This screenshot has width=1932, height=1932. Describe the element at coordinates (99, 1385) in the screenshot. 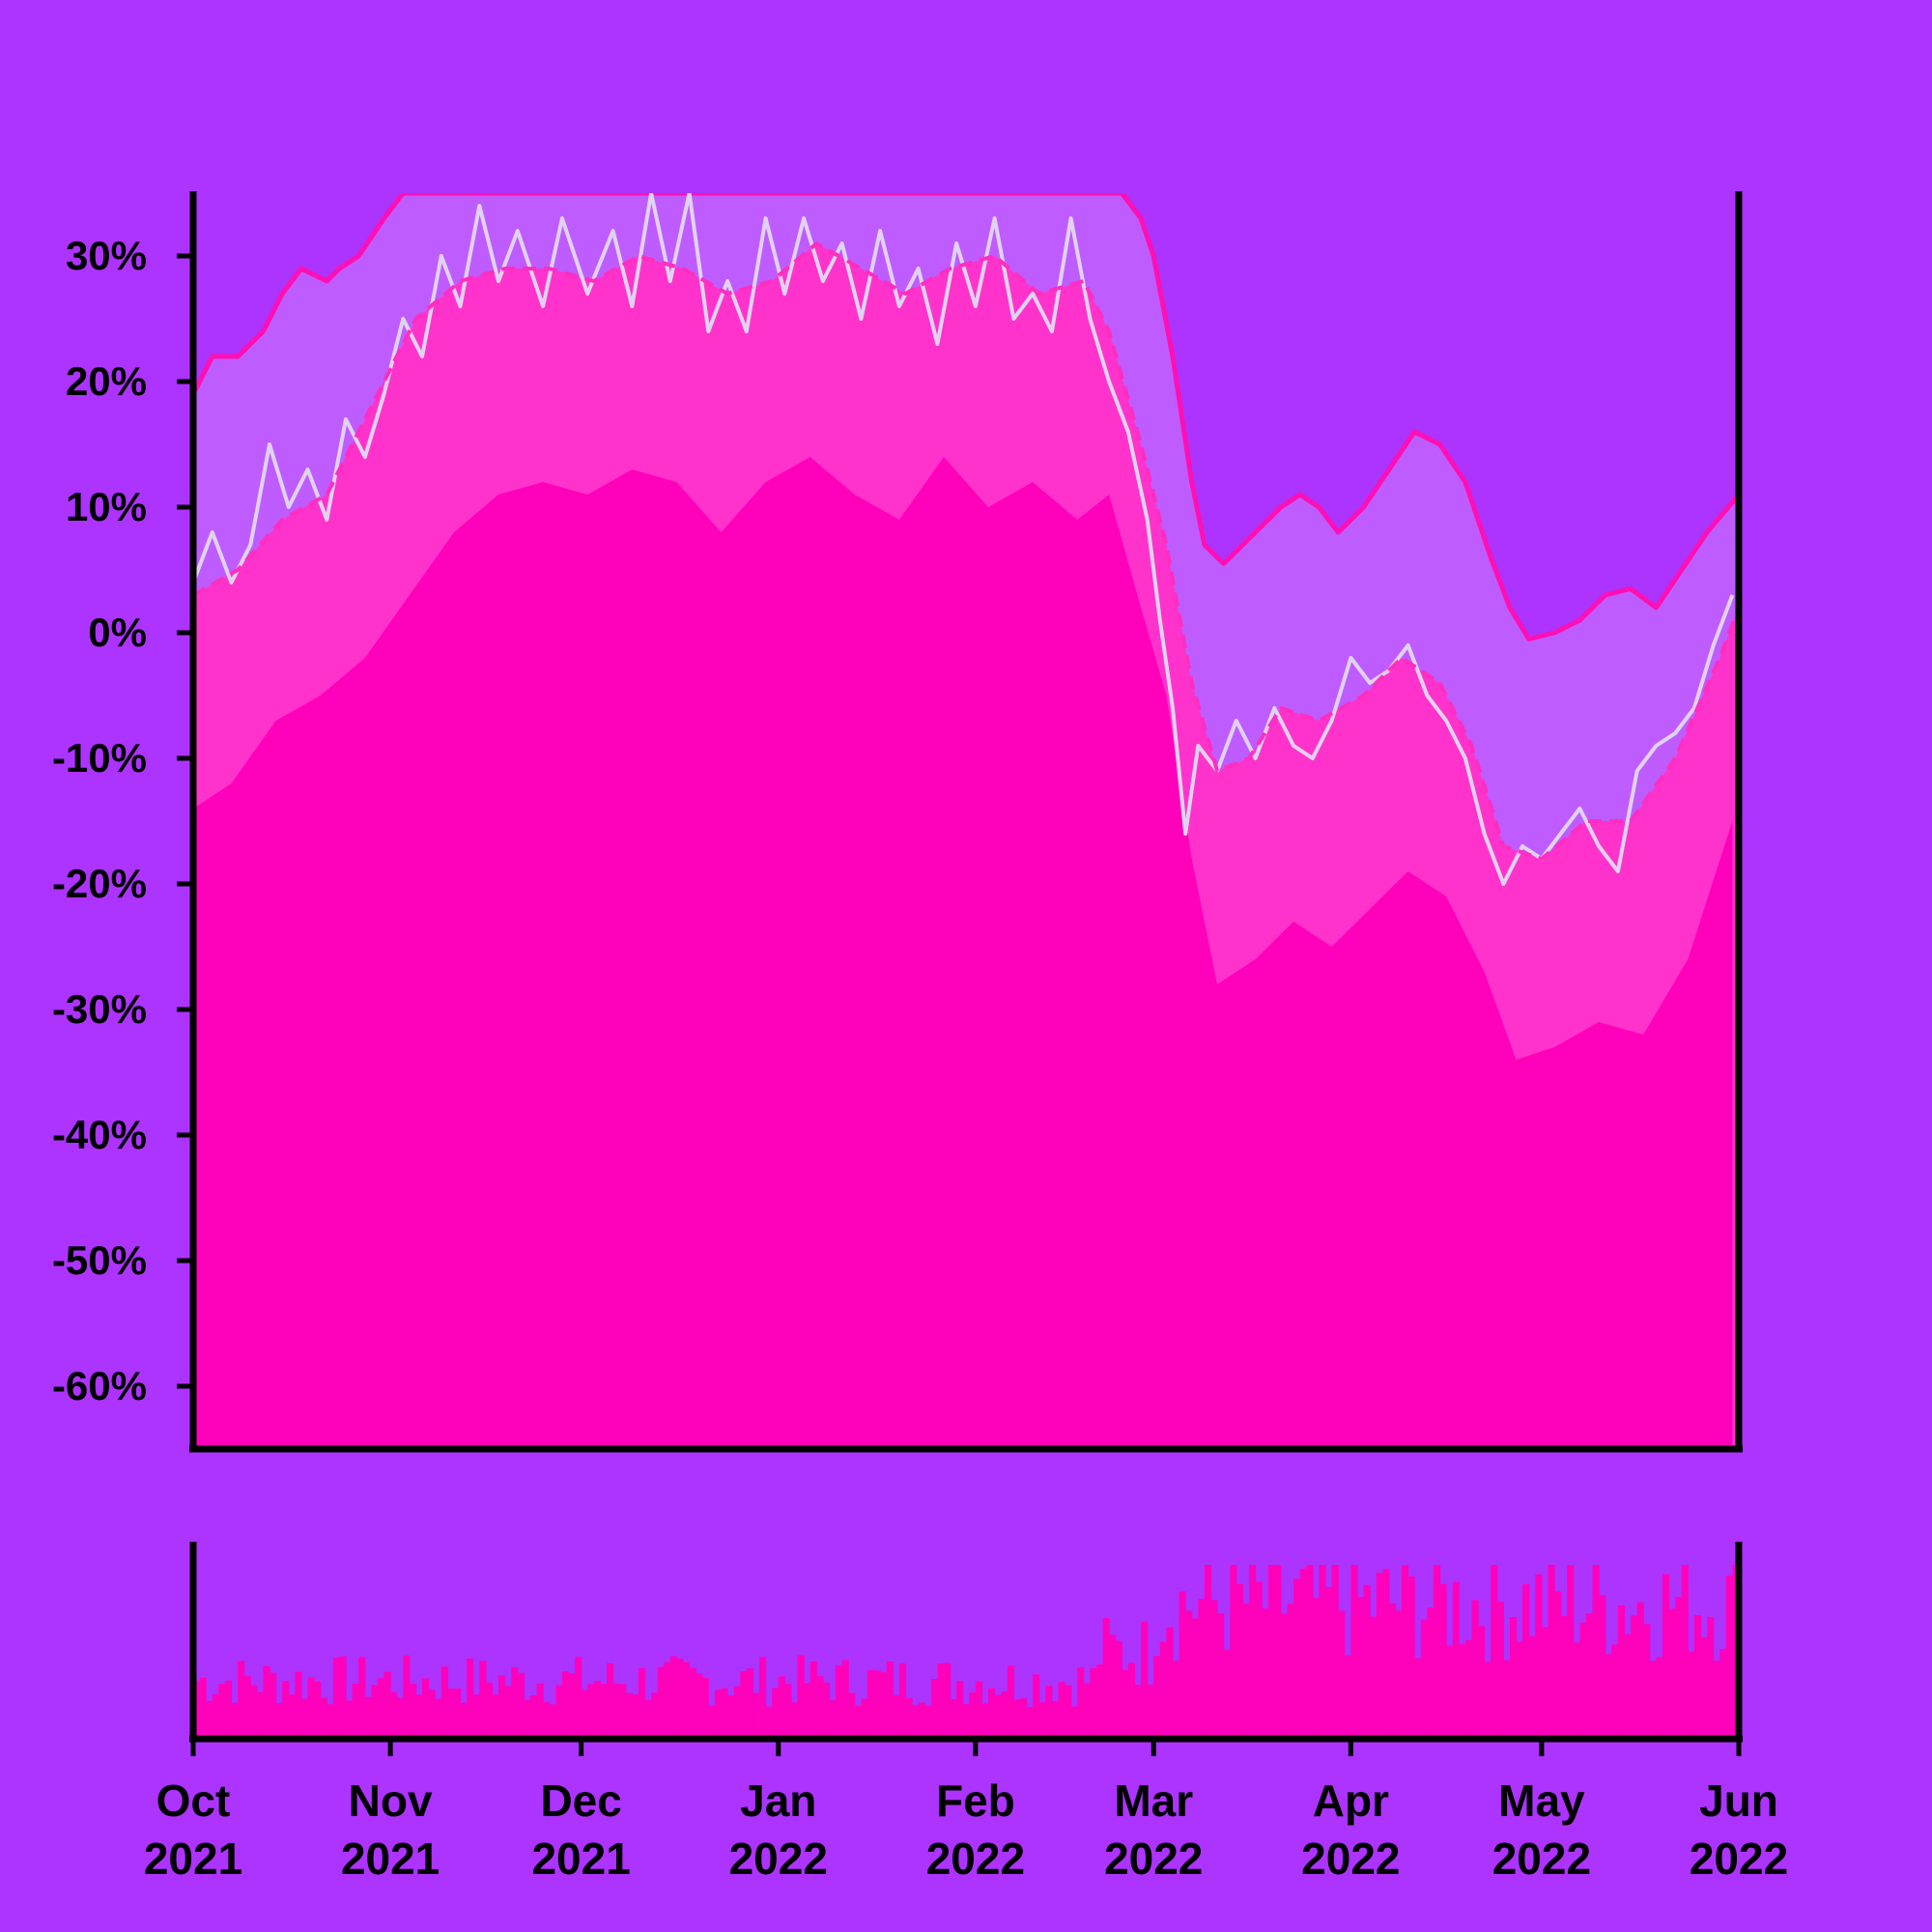

I see `y-tick-label: -60%` at that location.